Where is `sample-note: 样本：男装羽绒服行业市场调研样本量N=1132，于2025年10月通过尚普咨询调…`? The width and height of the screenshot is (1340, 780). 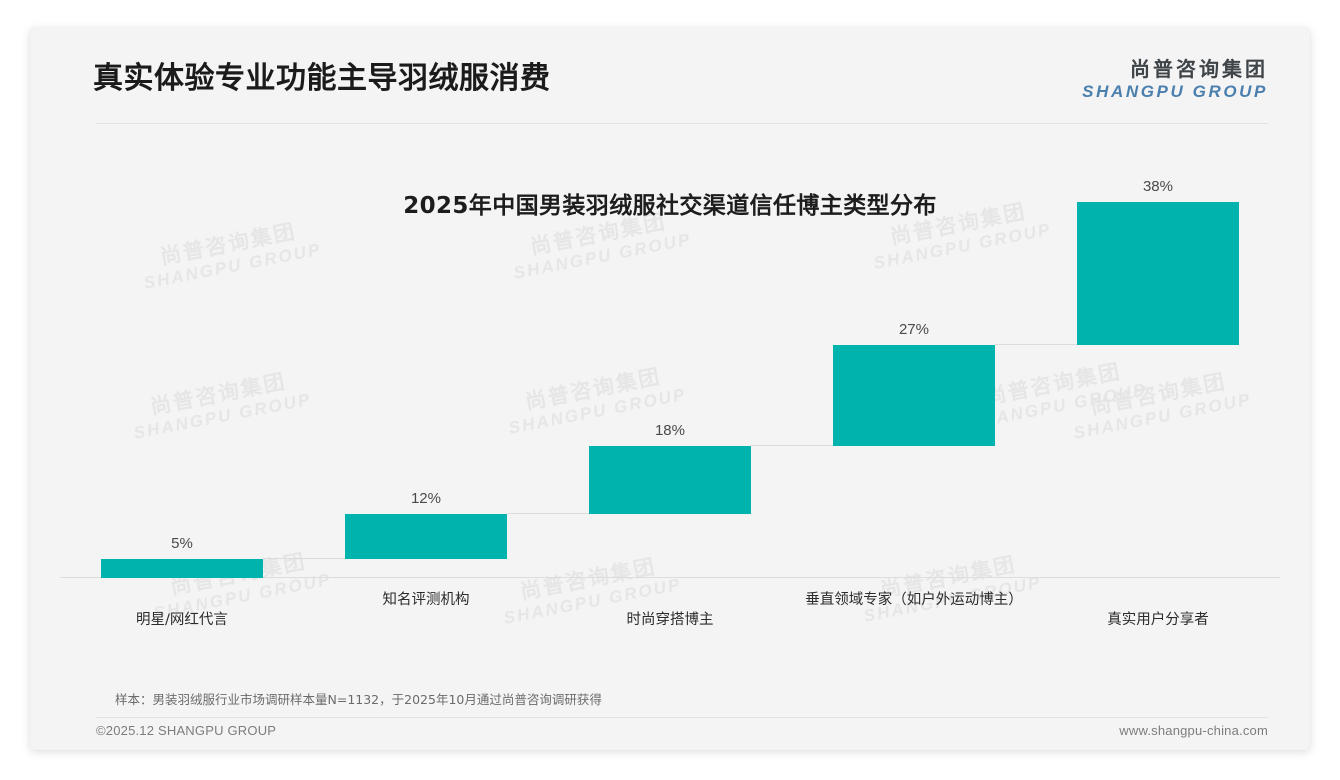
sample-note: 样本：男装羽绒服行业市场调研样本量N=1132，于2025年10月通过尚普咨询调… is located at coordinates (358, 699).